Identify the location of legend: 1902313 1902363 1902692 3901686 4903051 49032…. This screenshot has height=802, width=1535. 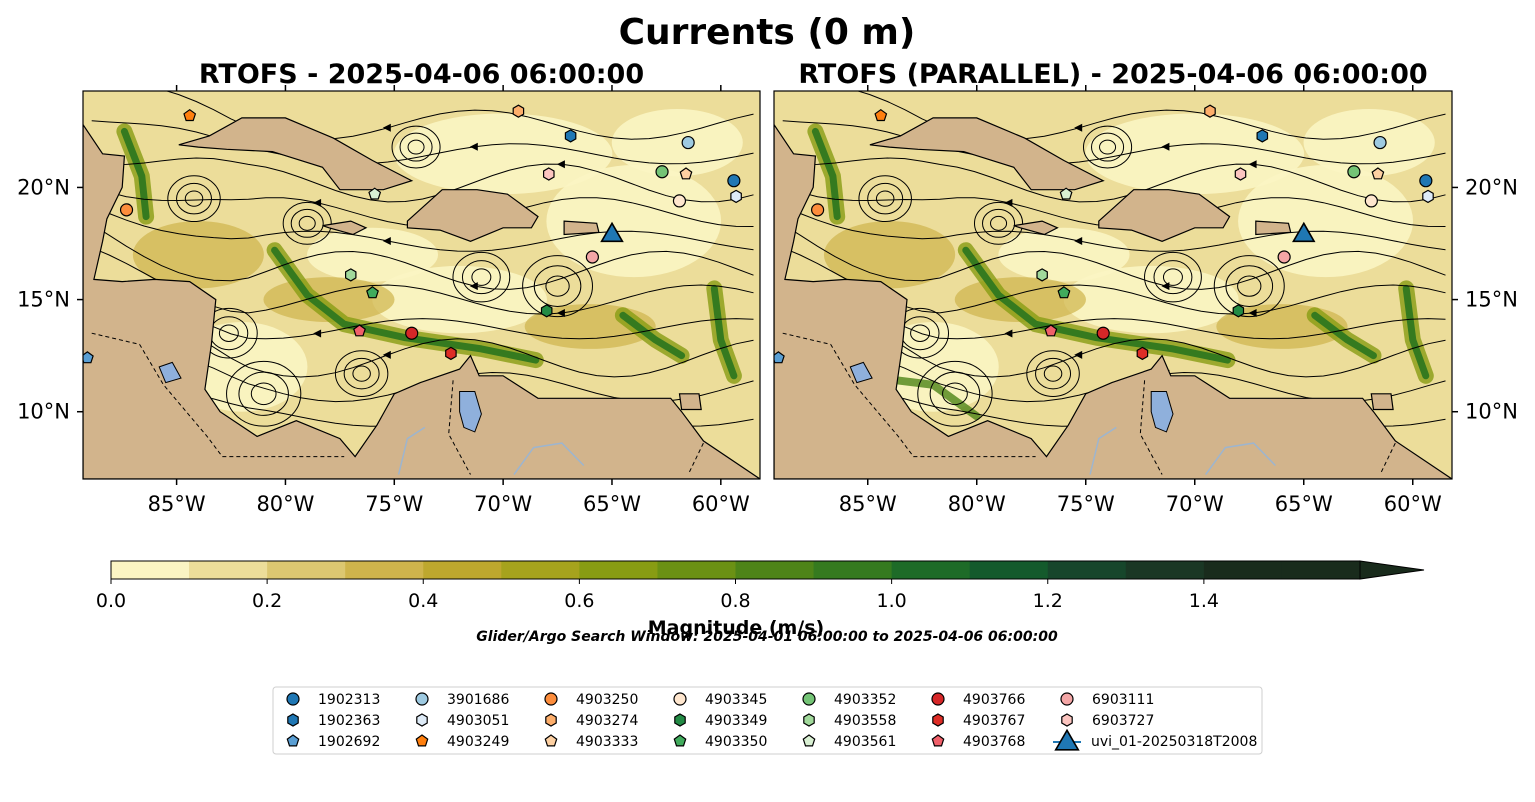
(767, 720).